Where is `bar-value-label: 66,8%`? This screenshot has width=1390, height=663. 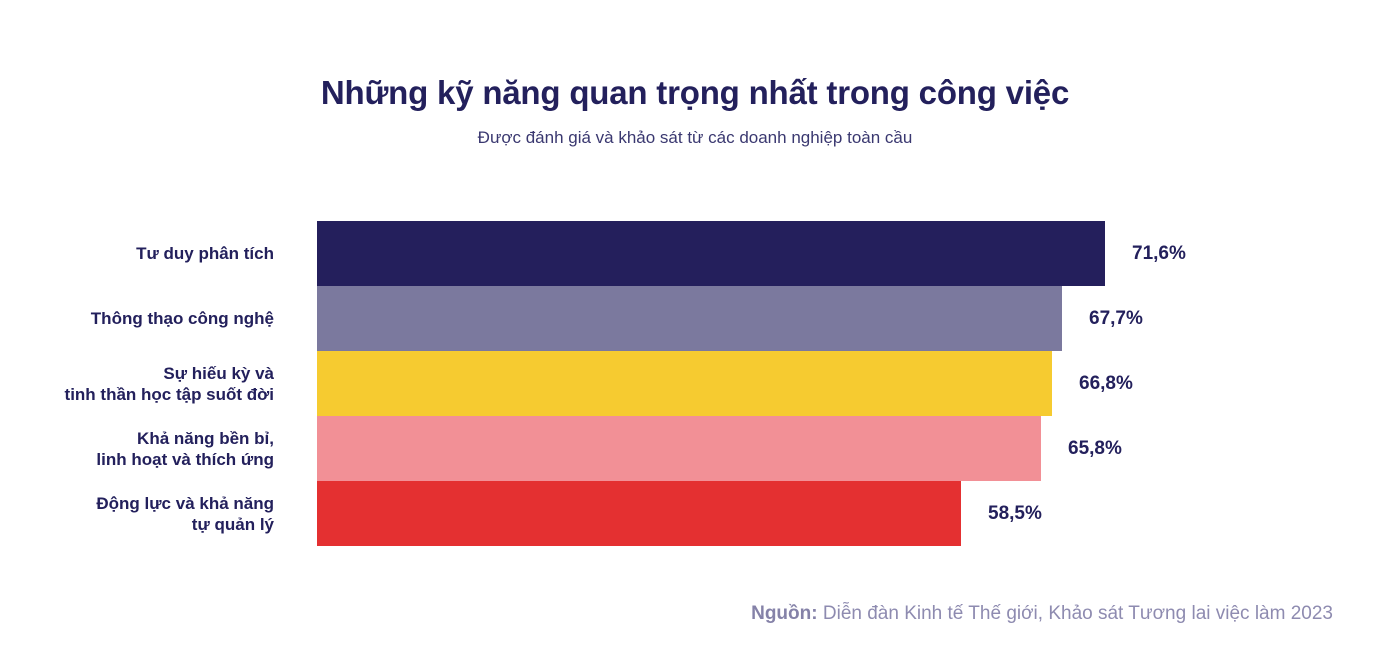
bar-value-label: 66,8% is located at coordinates (1106, 383).